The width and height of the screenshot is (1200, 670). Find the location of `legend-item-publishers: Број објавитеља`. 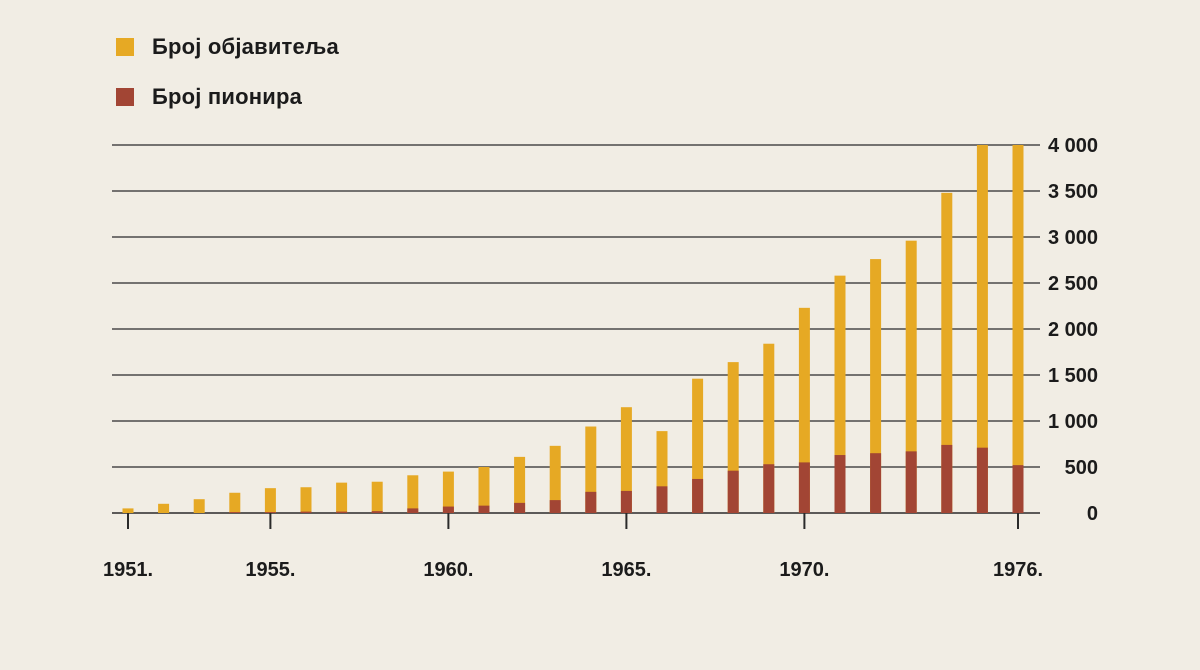

legend-item-publishers: Број објавитеља is located at coordinates (227, 47).